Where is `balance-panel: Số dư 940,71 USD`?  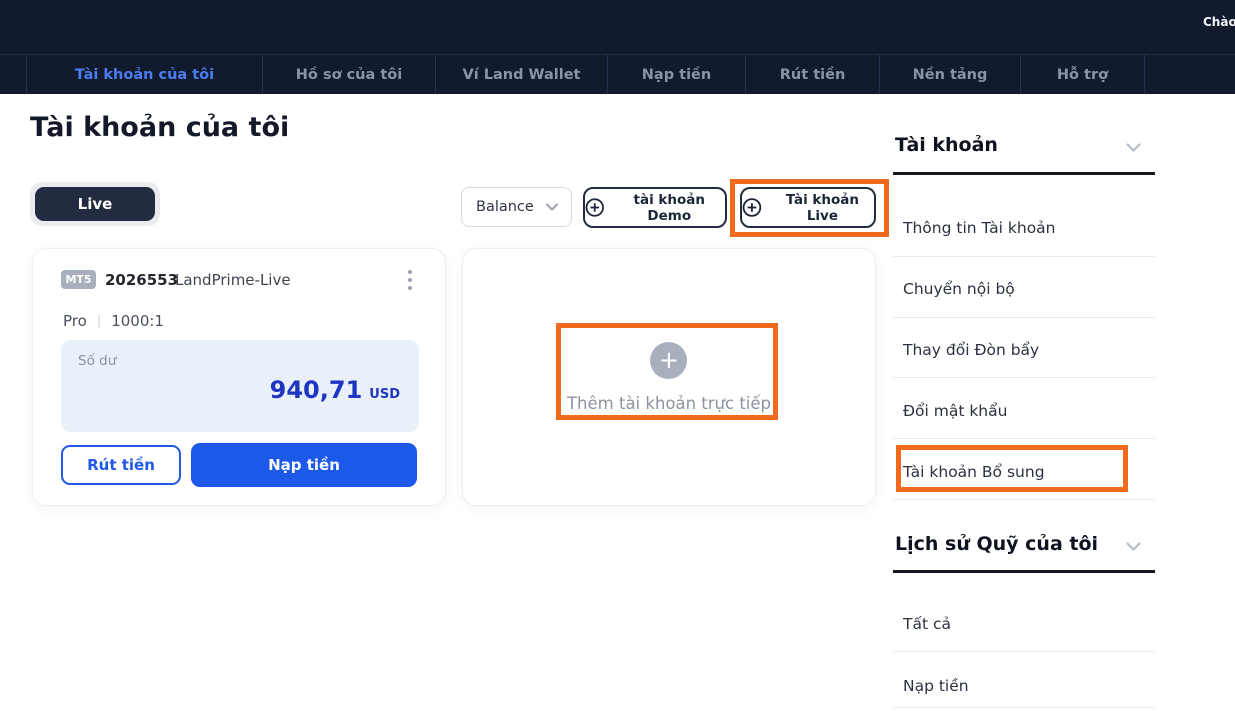
balance-panel: Số dư 940,71 USD is located at coordinates (240, 386).